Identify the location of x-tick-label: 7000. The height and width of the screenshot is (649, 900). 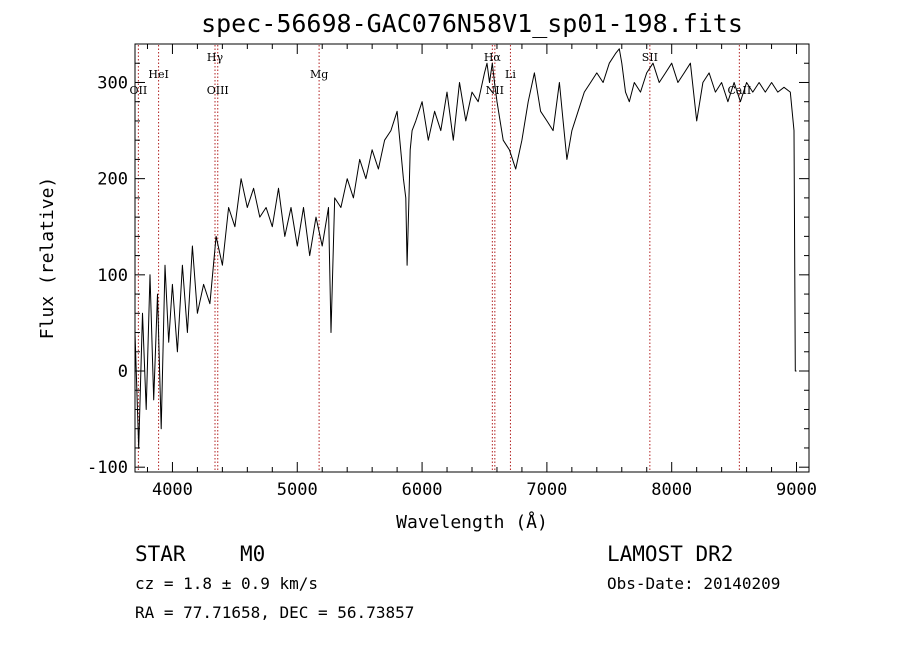
(546, 490).